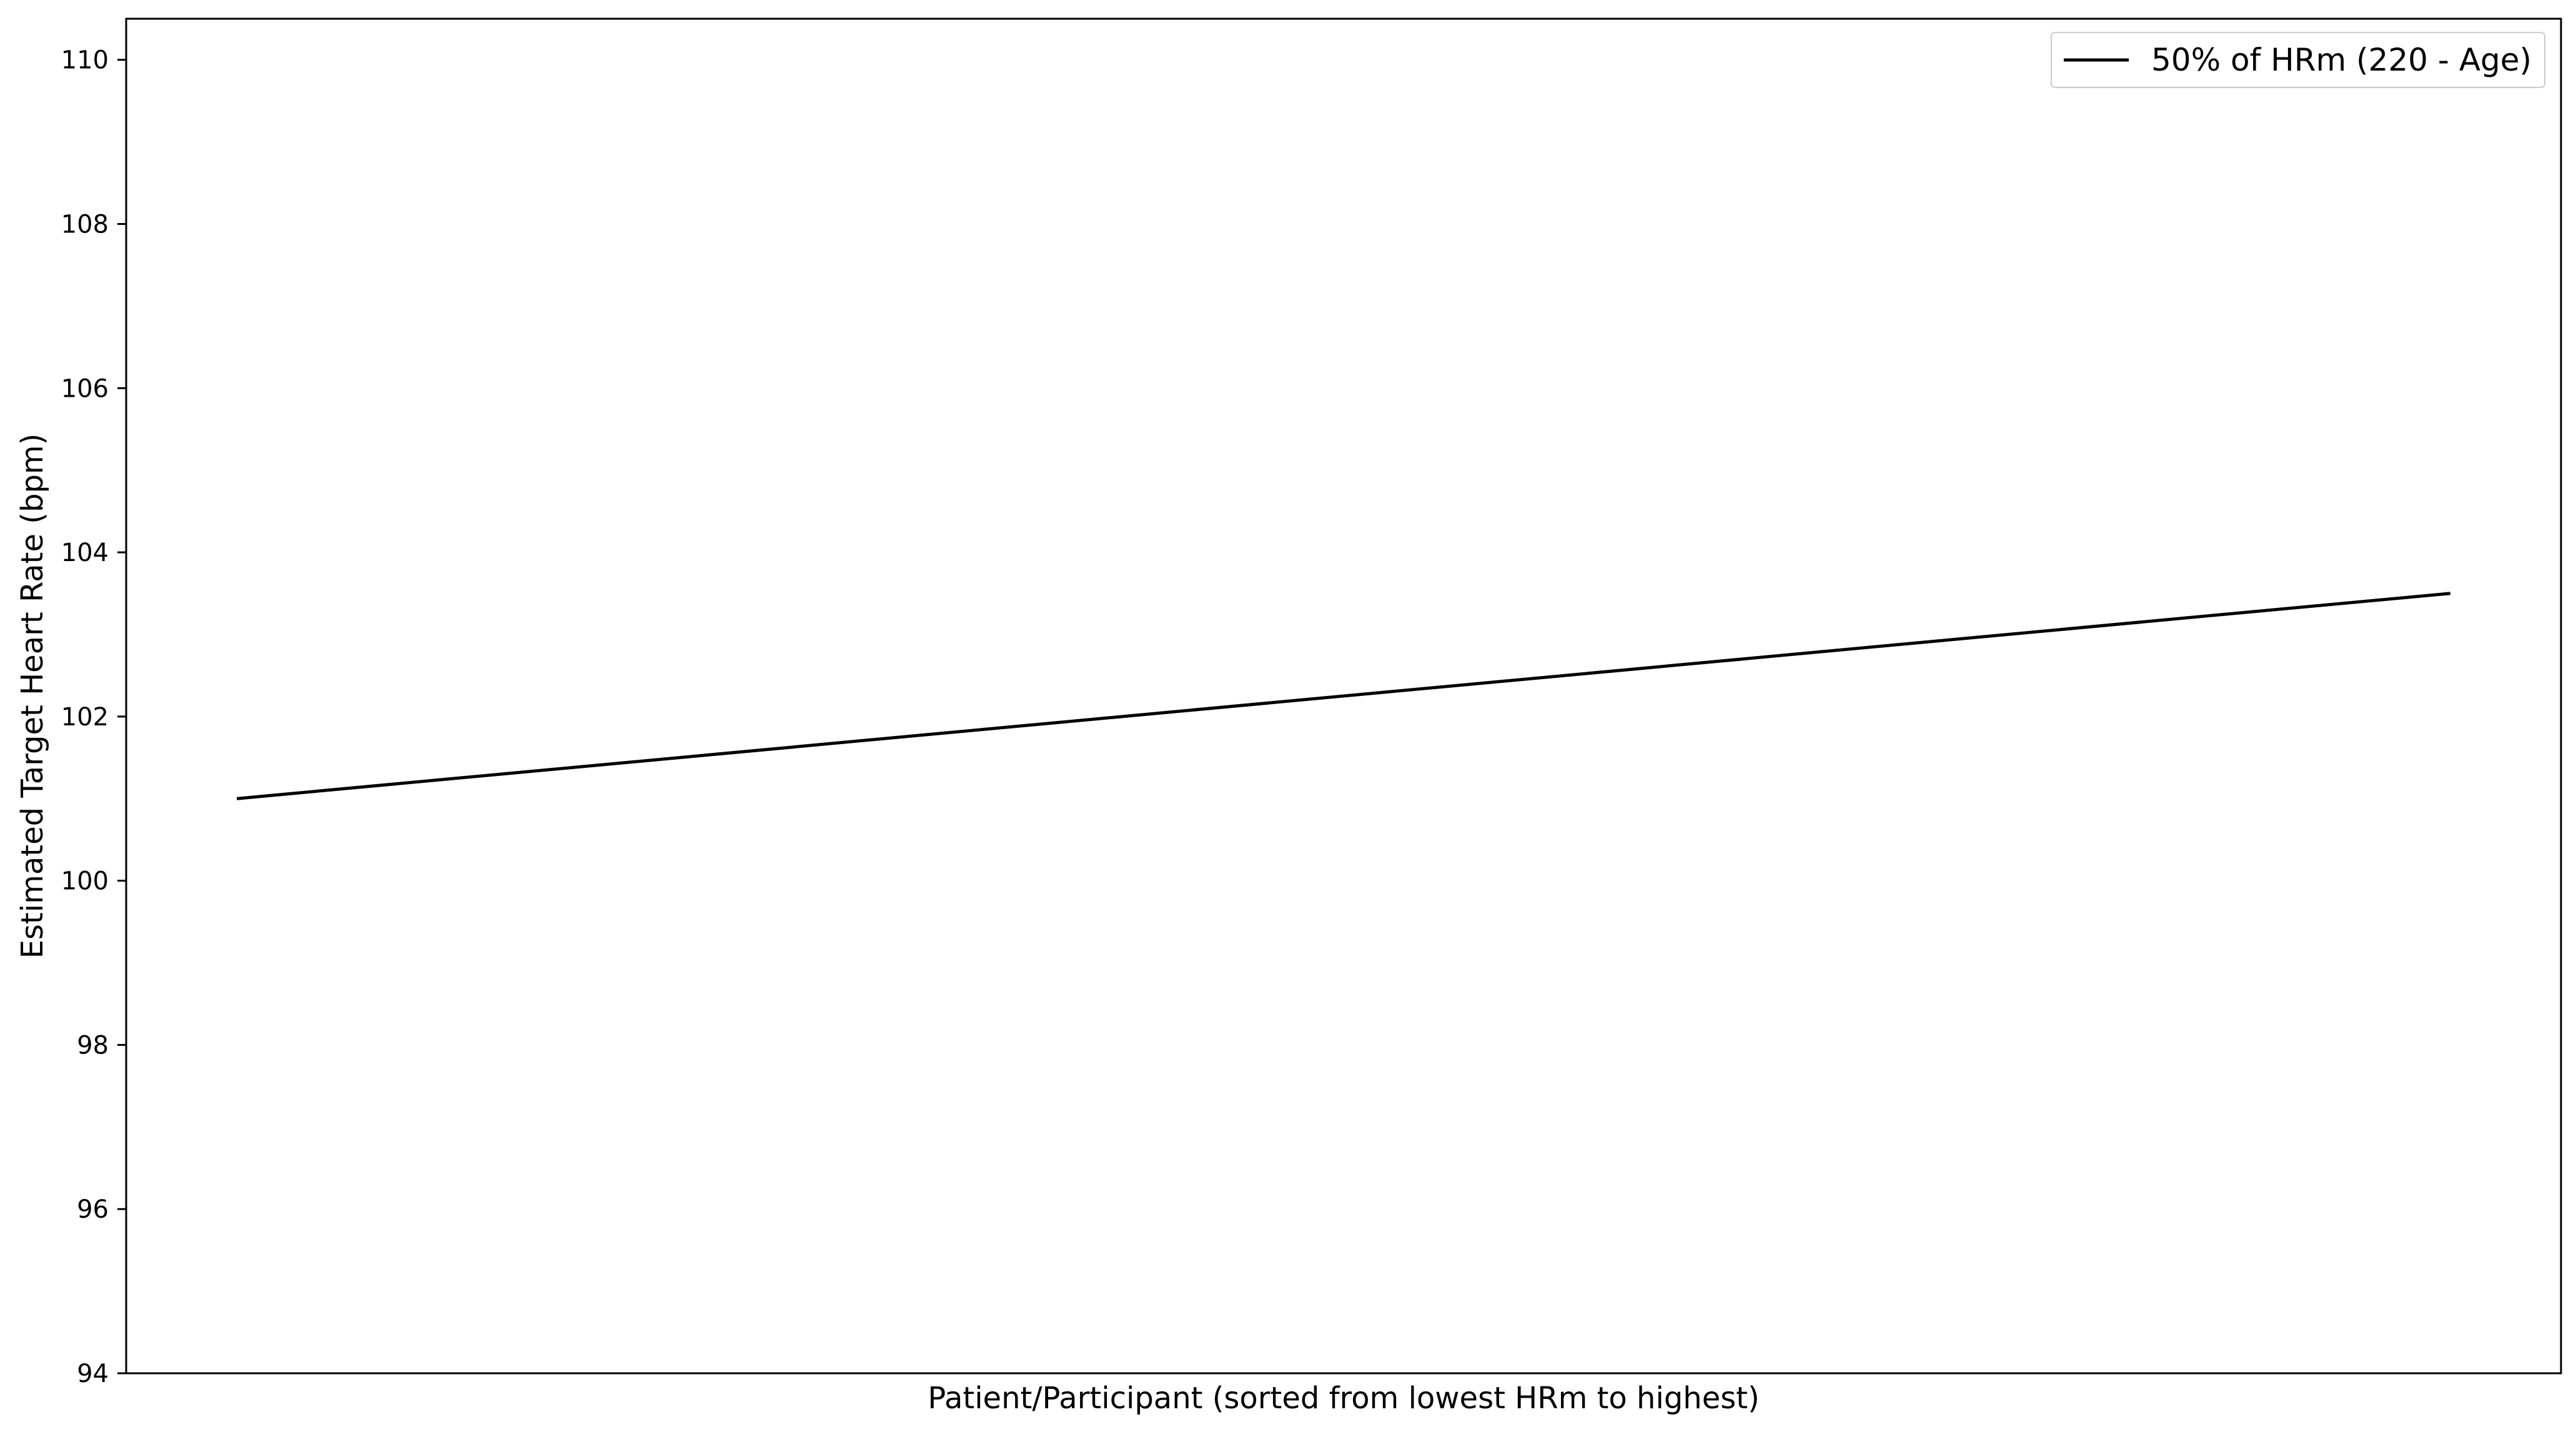 This screenshot has height=1432, width=2576. Describe the element at coordinates (32, 697) in the screenshot. I see `y-axis-label: Estimated Target Heart Rate (bpm)` at that location.